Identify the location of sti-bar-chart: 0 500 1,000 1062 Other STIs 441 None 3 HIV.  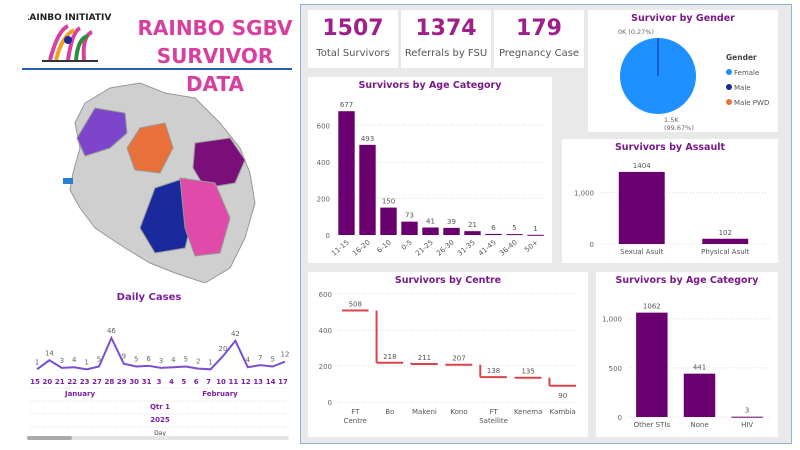
(686, 366).